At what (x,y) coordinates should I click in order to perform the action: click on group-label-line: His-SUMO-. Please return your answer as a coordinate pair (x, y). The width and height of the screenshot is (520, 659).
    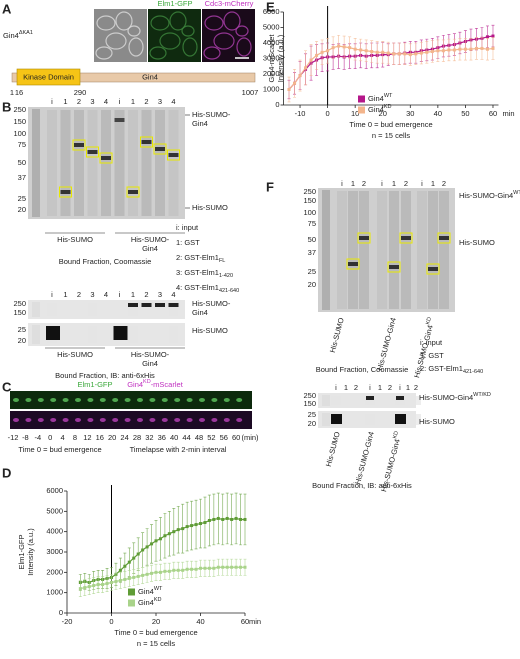
    Looking at the image, I should click on (150, 354).